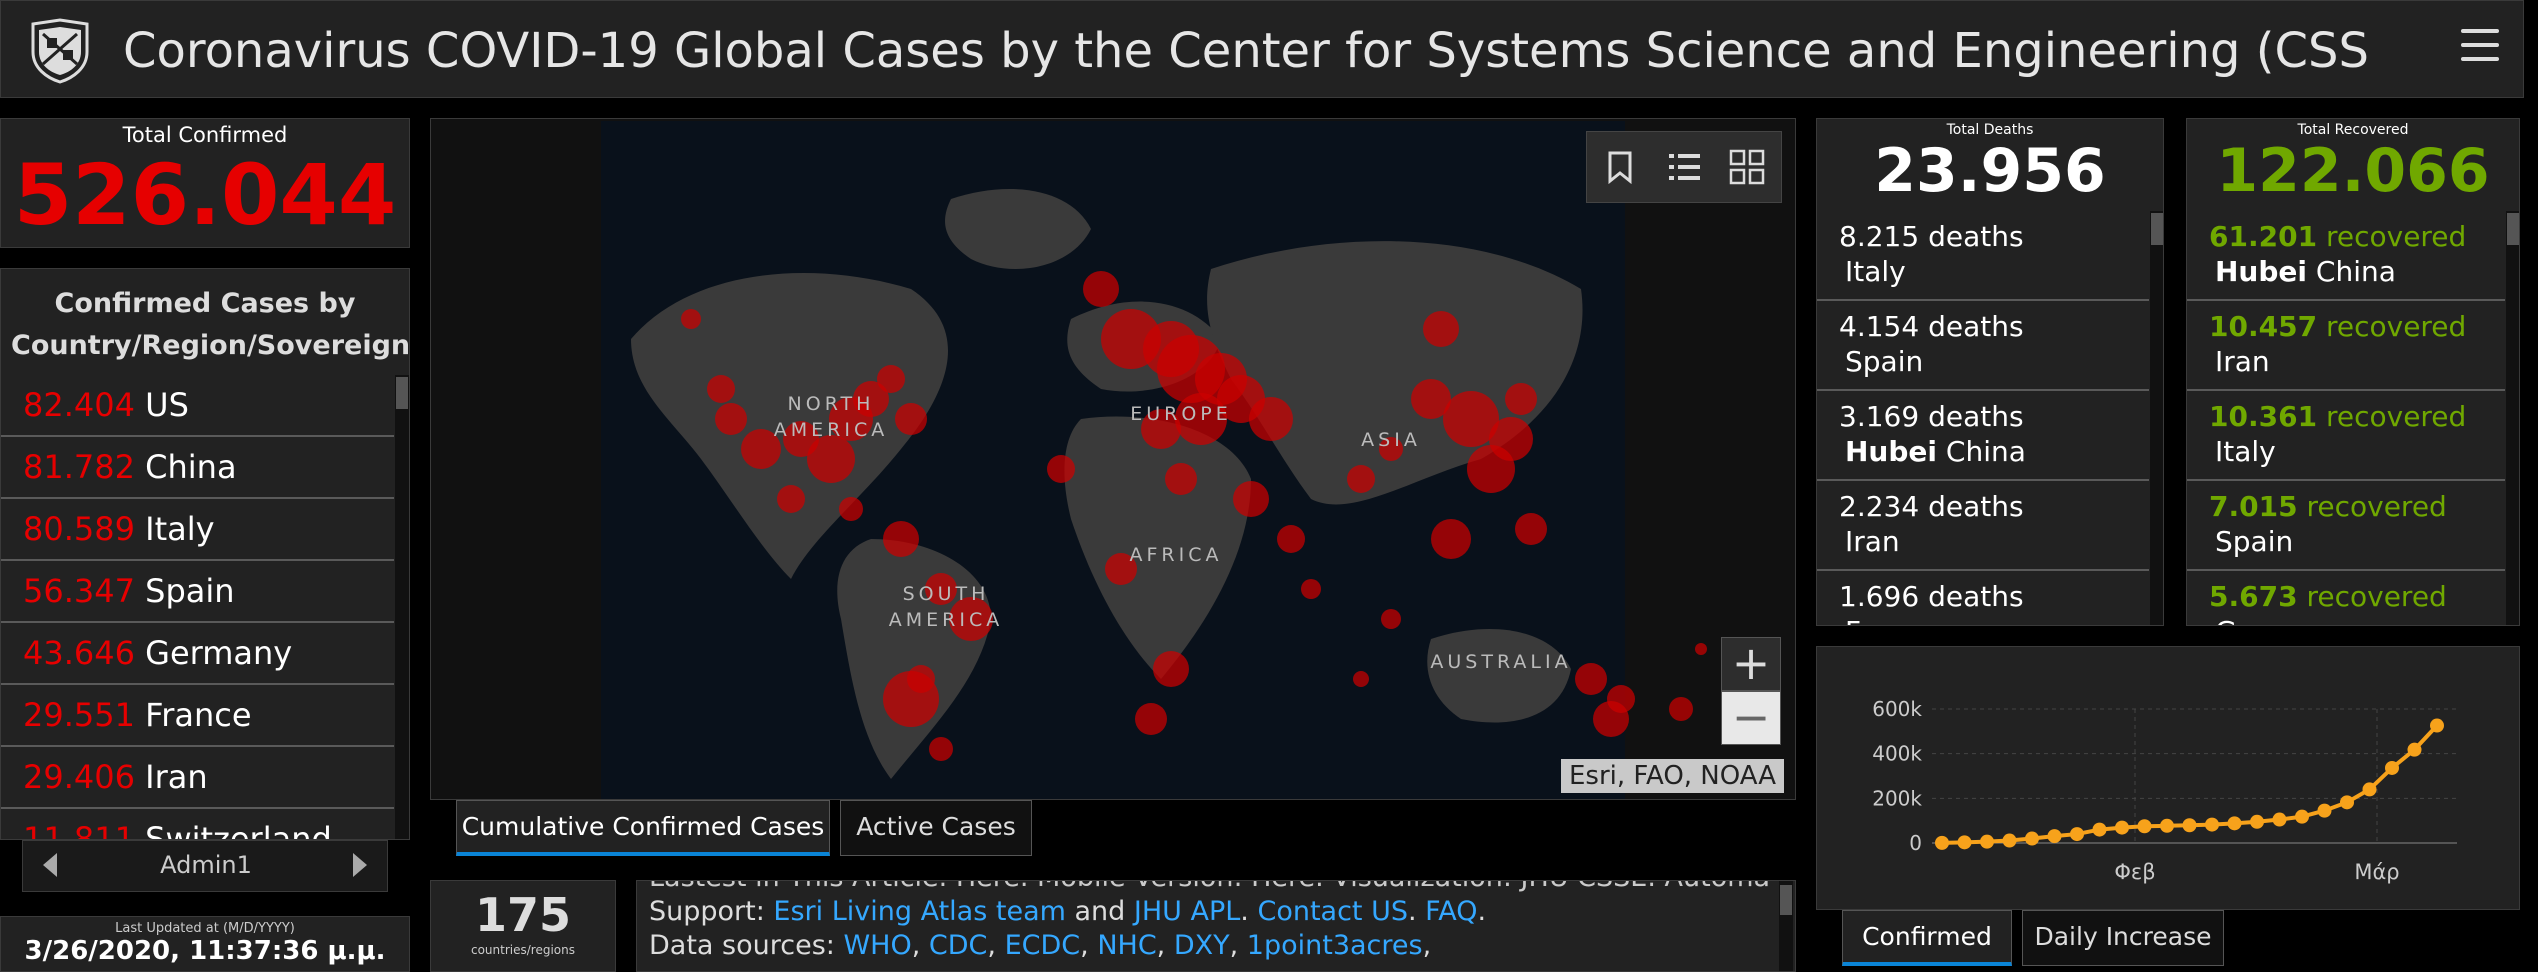 Image resolution: width=2538 pixels, height=972 pixels. What do you see at coordinates (1927, 938) in the screenshot?
I see `tab-confirmed-chart: Confirmed` at bounding box center [1927, 938].